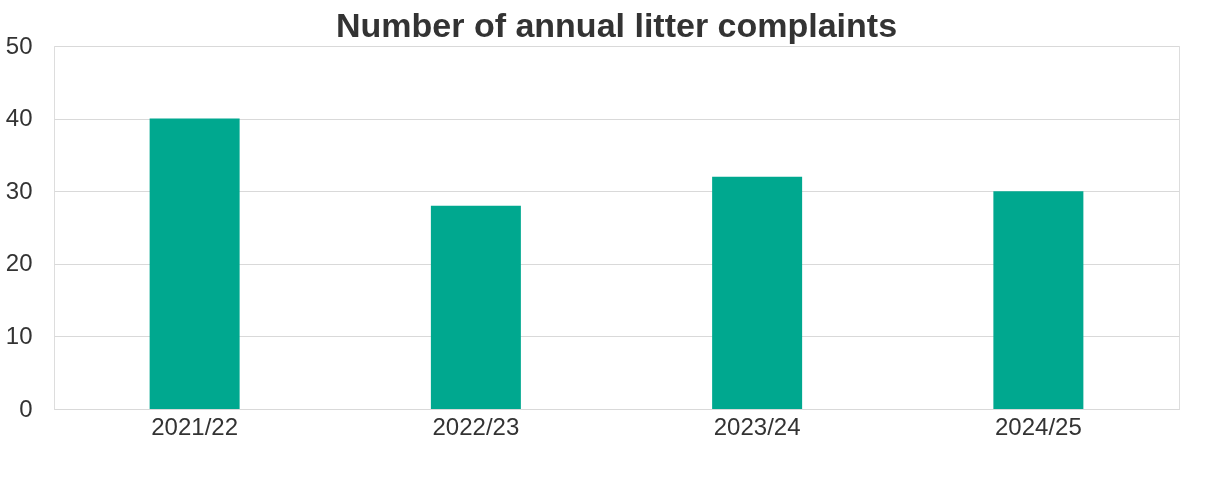  I want to click on chart-title: Number of annual litter complaints, so click(616, 25).